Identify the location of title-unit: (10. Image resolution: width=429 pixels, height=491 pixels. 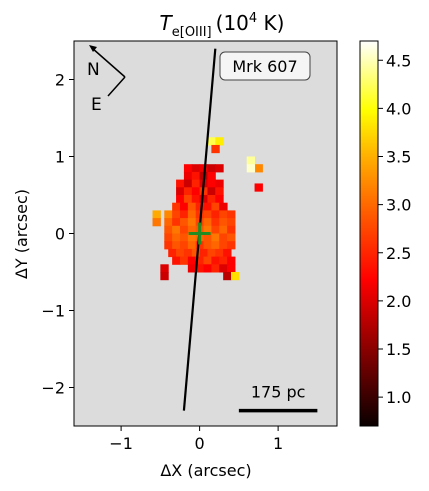
(232, 23).